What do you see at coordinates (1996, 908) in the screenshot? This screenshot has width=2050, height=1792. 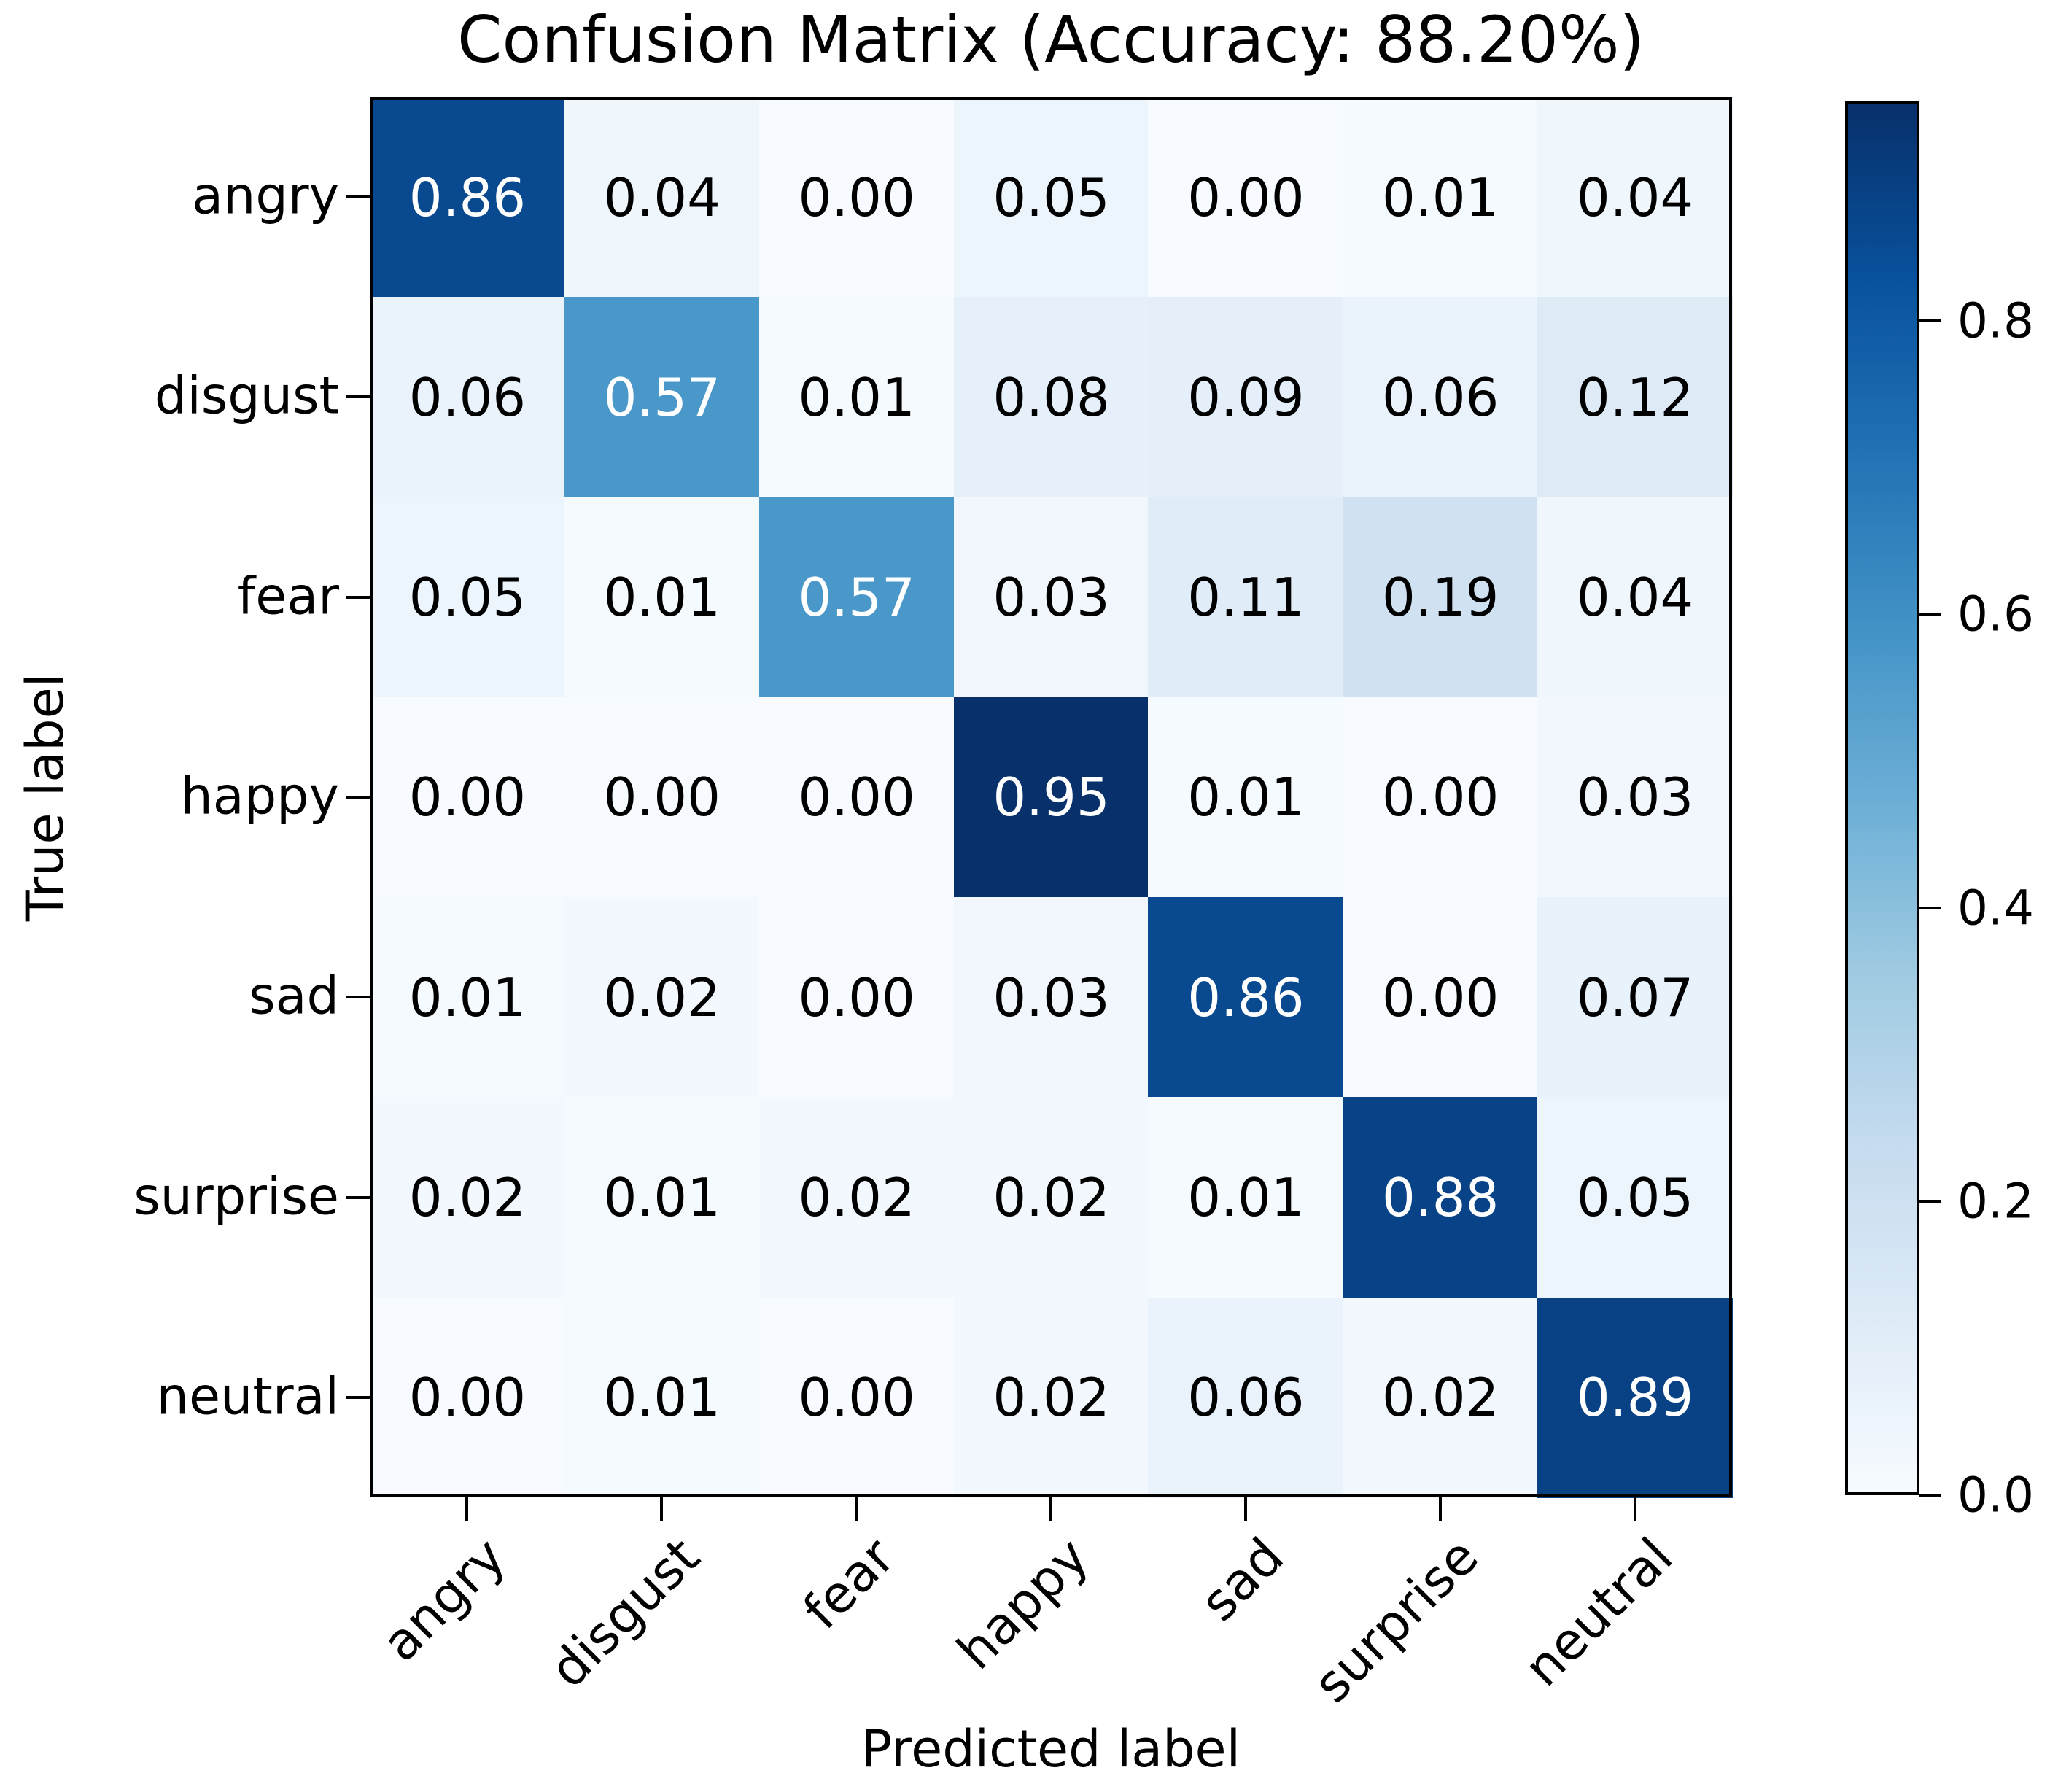 I see `colorbar-tick-label: 0.4` at bounding box center [1996, 908].